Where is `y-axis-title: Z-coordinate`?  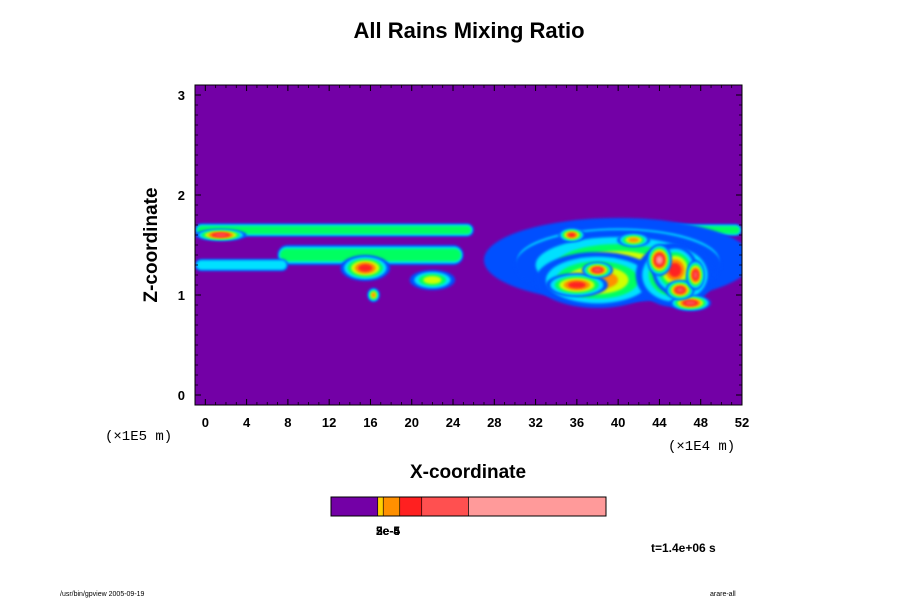
y-axis-title: Z-coordinate is located at coordinates (151, 244).